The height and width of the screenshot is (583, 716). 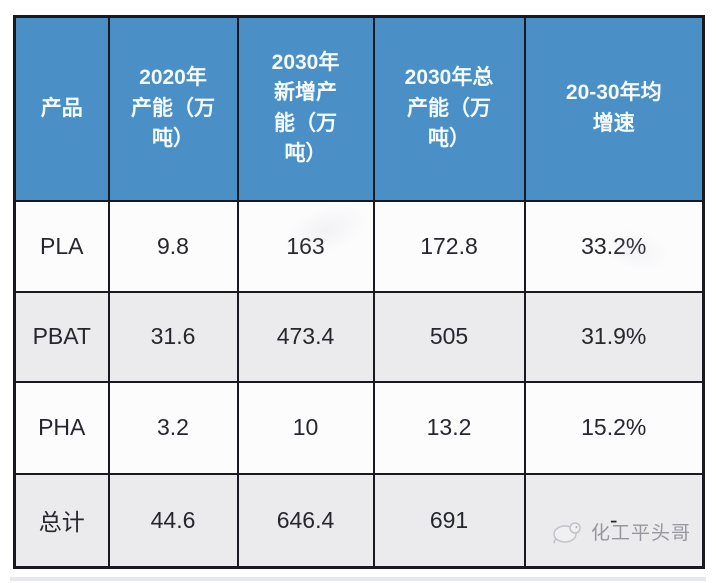 What do you see at coordinates (61, 520) in the screenshot?
I see `row-label-total: 总计` at bounding box center [61, 520].